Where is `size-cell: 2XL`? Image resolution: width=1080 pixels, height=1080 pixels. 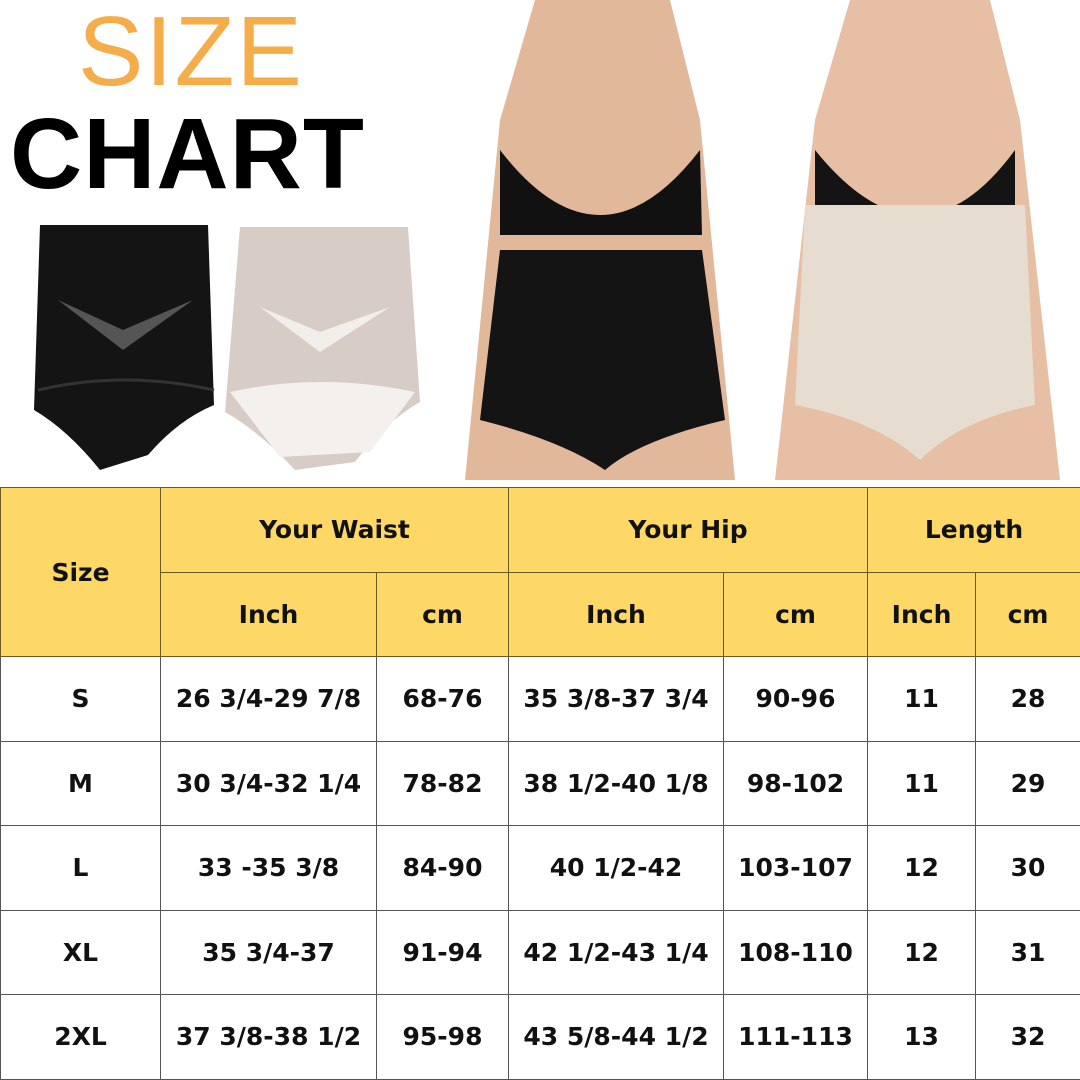 size-cell: 2XL is located at coordinates (80, 1037).